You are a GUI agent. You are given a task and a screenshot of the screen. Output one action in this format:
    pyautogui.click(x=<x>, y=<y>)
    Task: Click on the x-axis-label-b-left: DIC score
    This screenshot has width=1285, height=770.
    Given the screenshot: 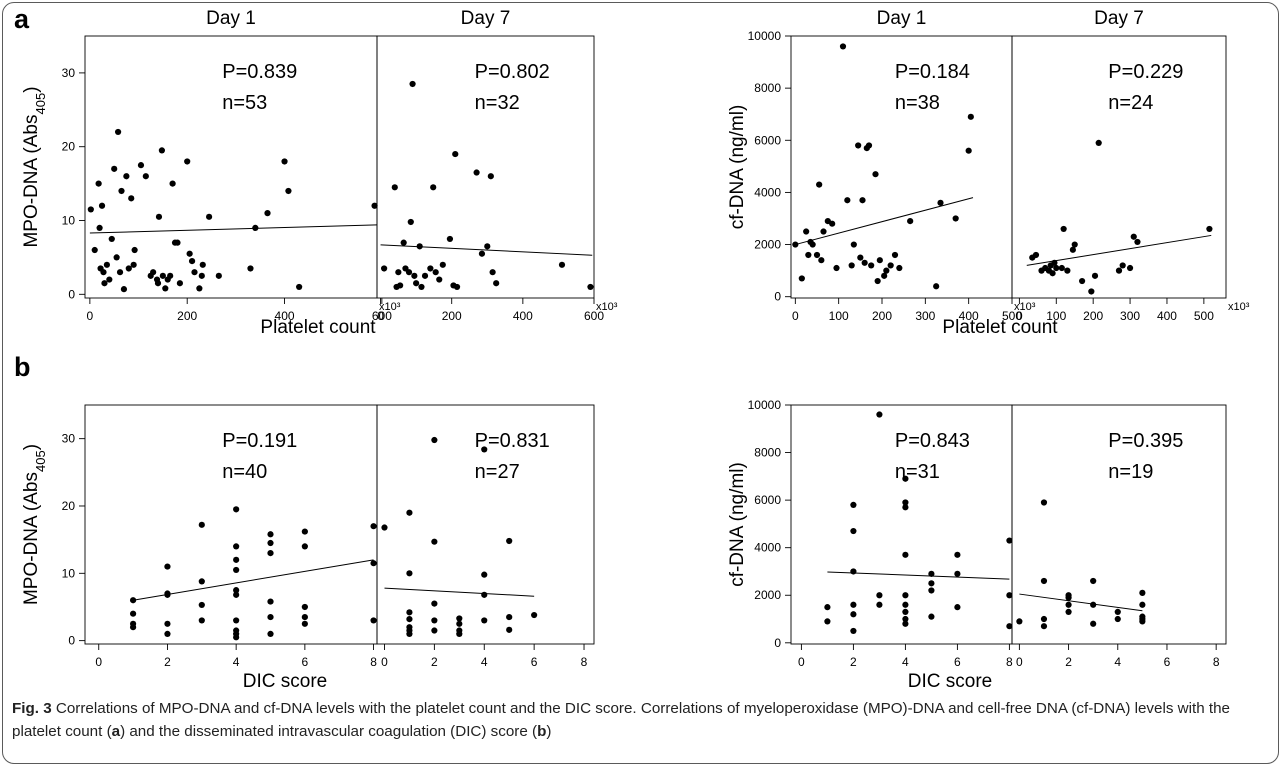 What is the action you would take?
    pyautogui.click(x=285, y=681)
    